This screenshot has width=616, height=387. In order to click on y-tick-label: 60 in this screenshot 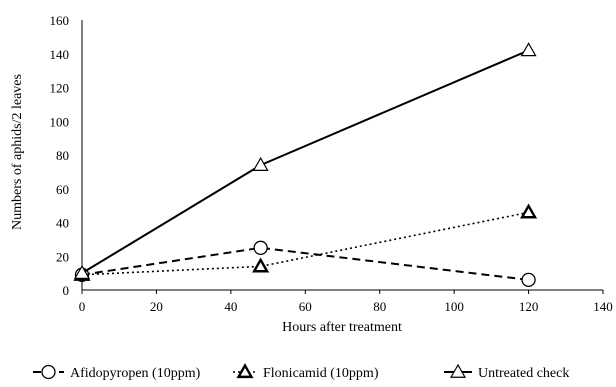, I will do `click(62, 189)`.